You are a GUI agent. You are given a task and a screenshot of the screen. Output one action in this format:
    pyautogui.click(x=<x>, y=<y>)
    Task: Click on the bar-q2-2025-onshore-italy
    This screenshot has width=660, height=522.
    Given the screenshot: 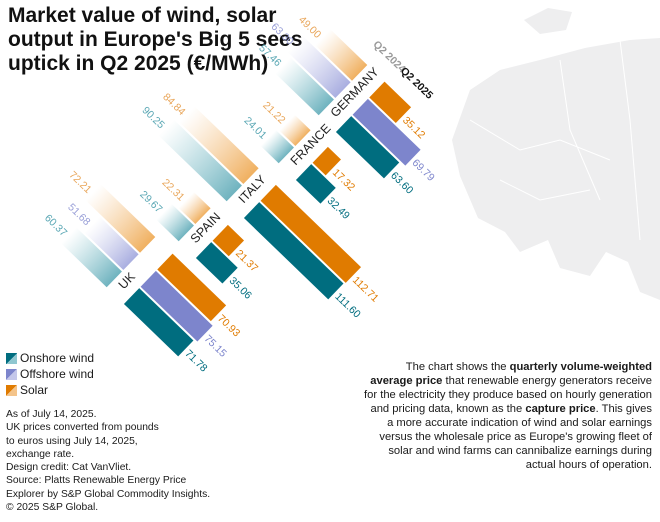 What is the action you would take?
    pyautogui.click(x=293, y=251)
    